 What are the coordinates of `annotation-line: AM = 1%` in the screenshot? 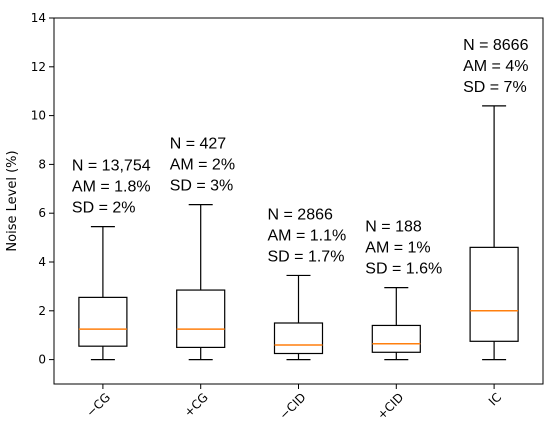 It's located at (397, 248).